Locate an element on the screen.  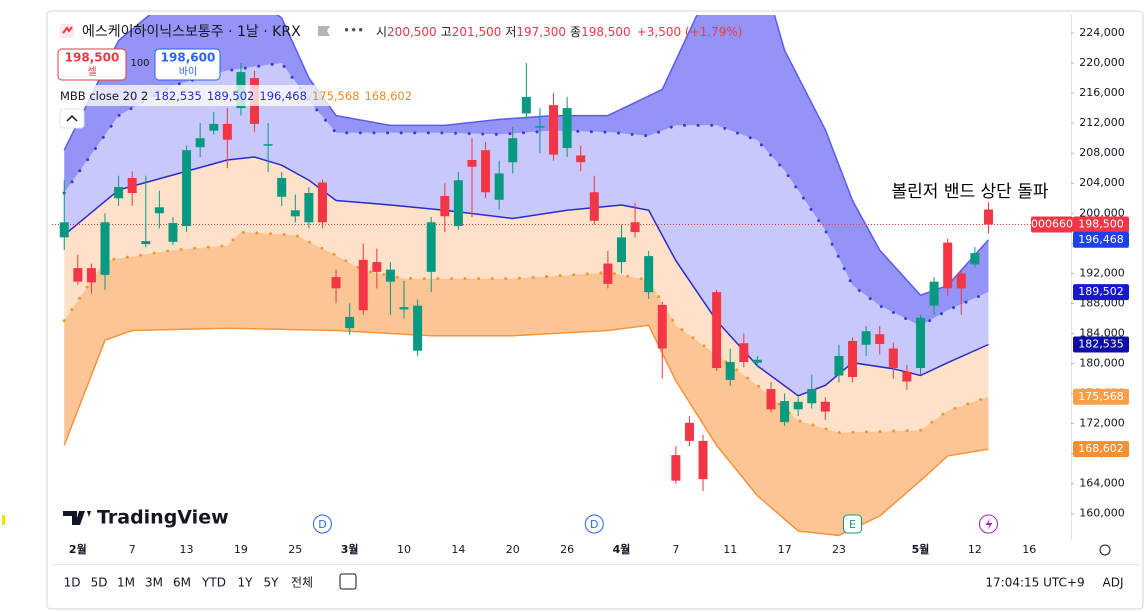
timeframe-button: 5D is located at coordinates (99, 583).